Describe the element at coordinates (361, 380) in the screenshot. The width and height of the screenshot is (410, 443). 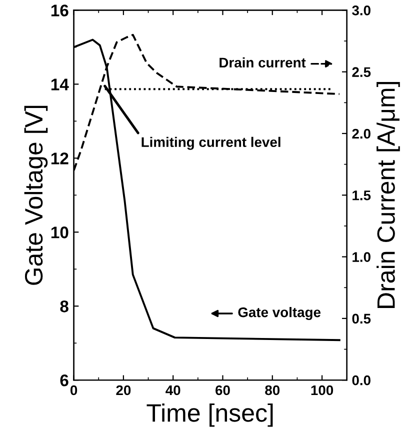
I see `y2-tick-label: 0.0` at that location.